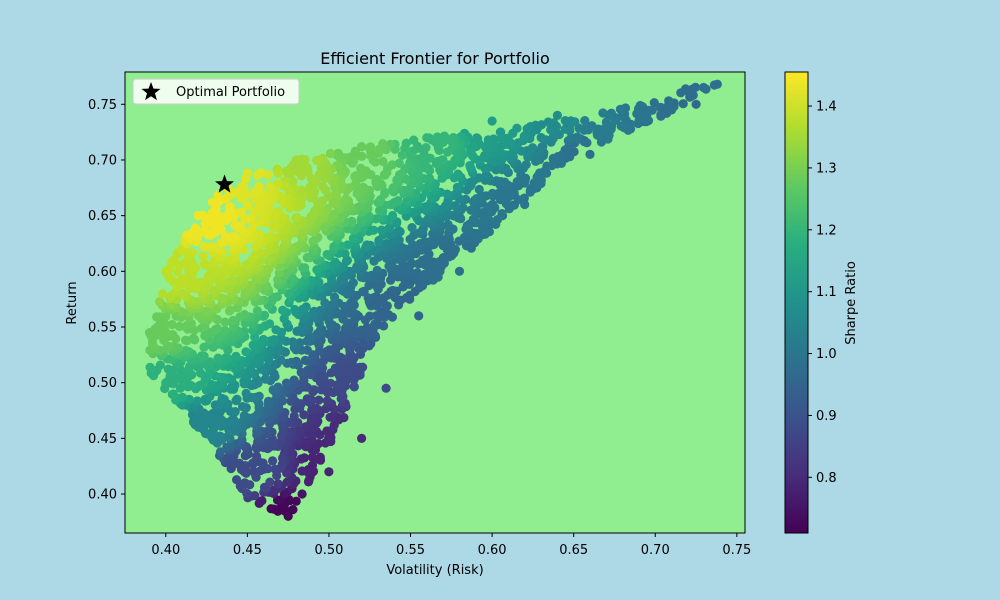 The width and height of the screenshot is (1000, 600). I want to click on x-axis-label: Volatility (Risk), so click(434, 570).